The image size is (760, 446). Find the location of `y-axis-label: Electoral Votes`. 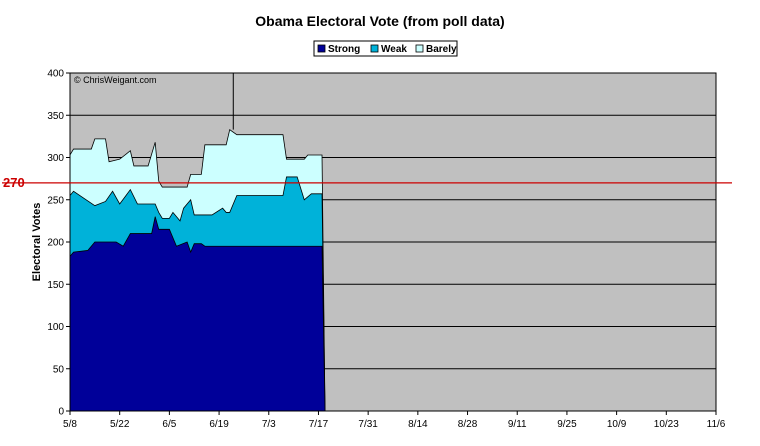

y-axis-label: Electoral Votes is located at coordinates (37, 242).